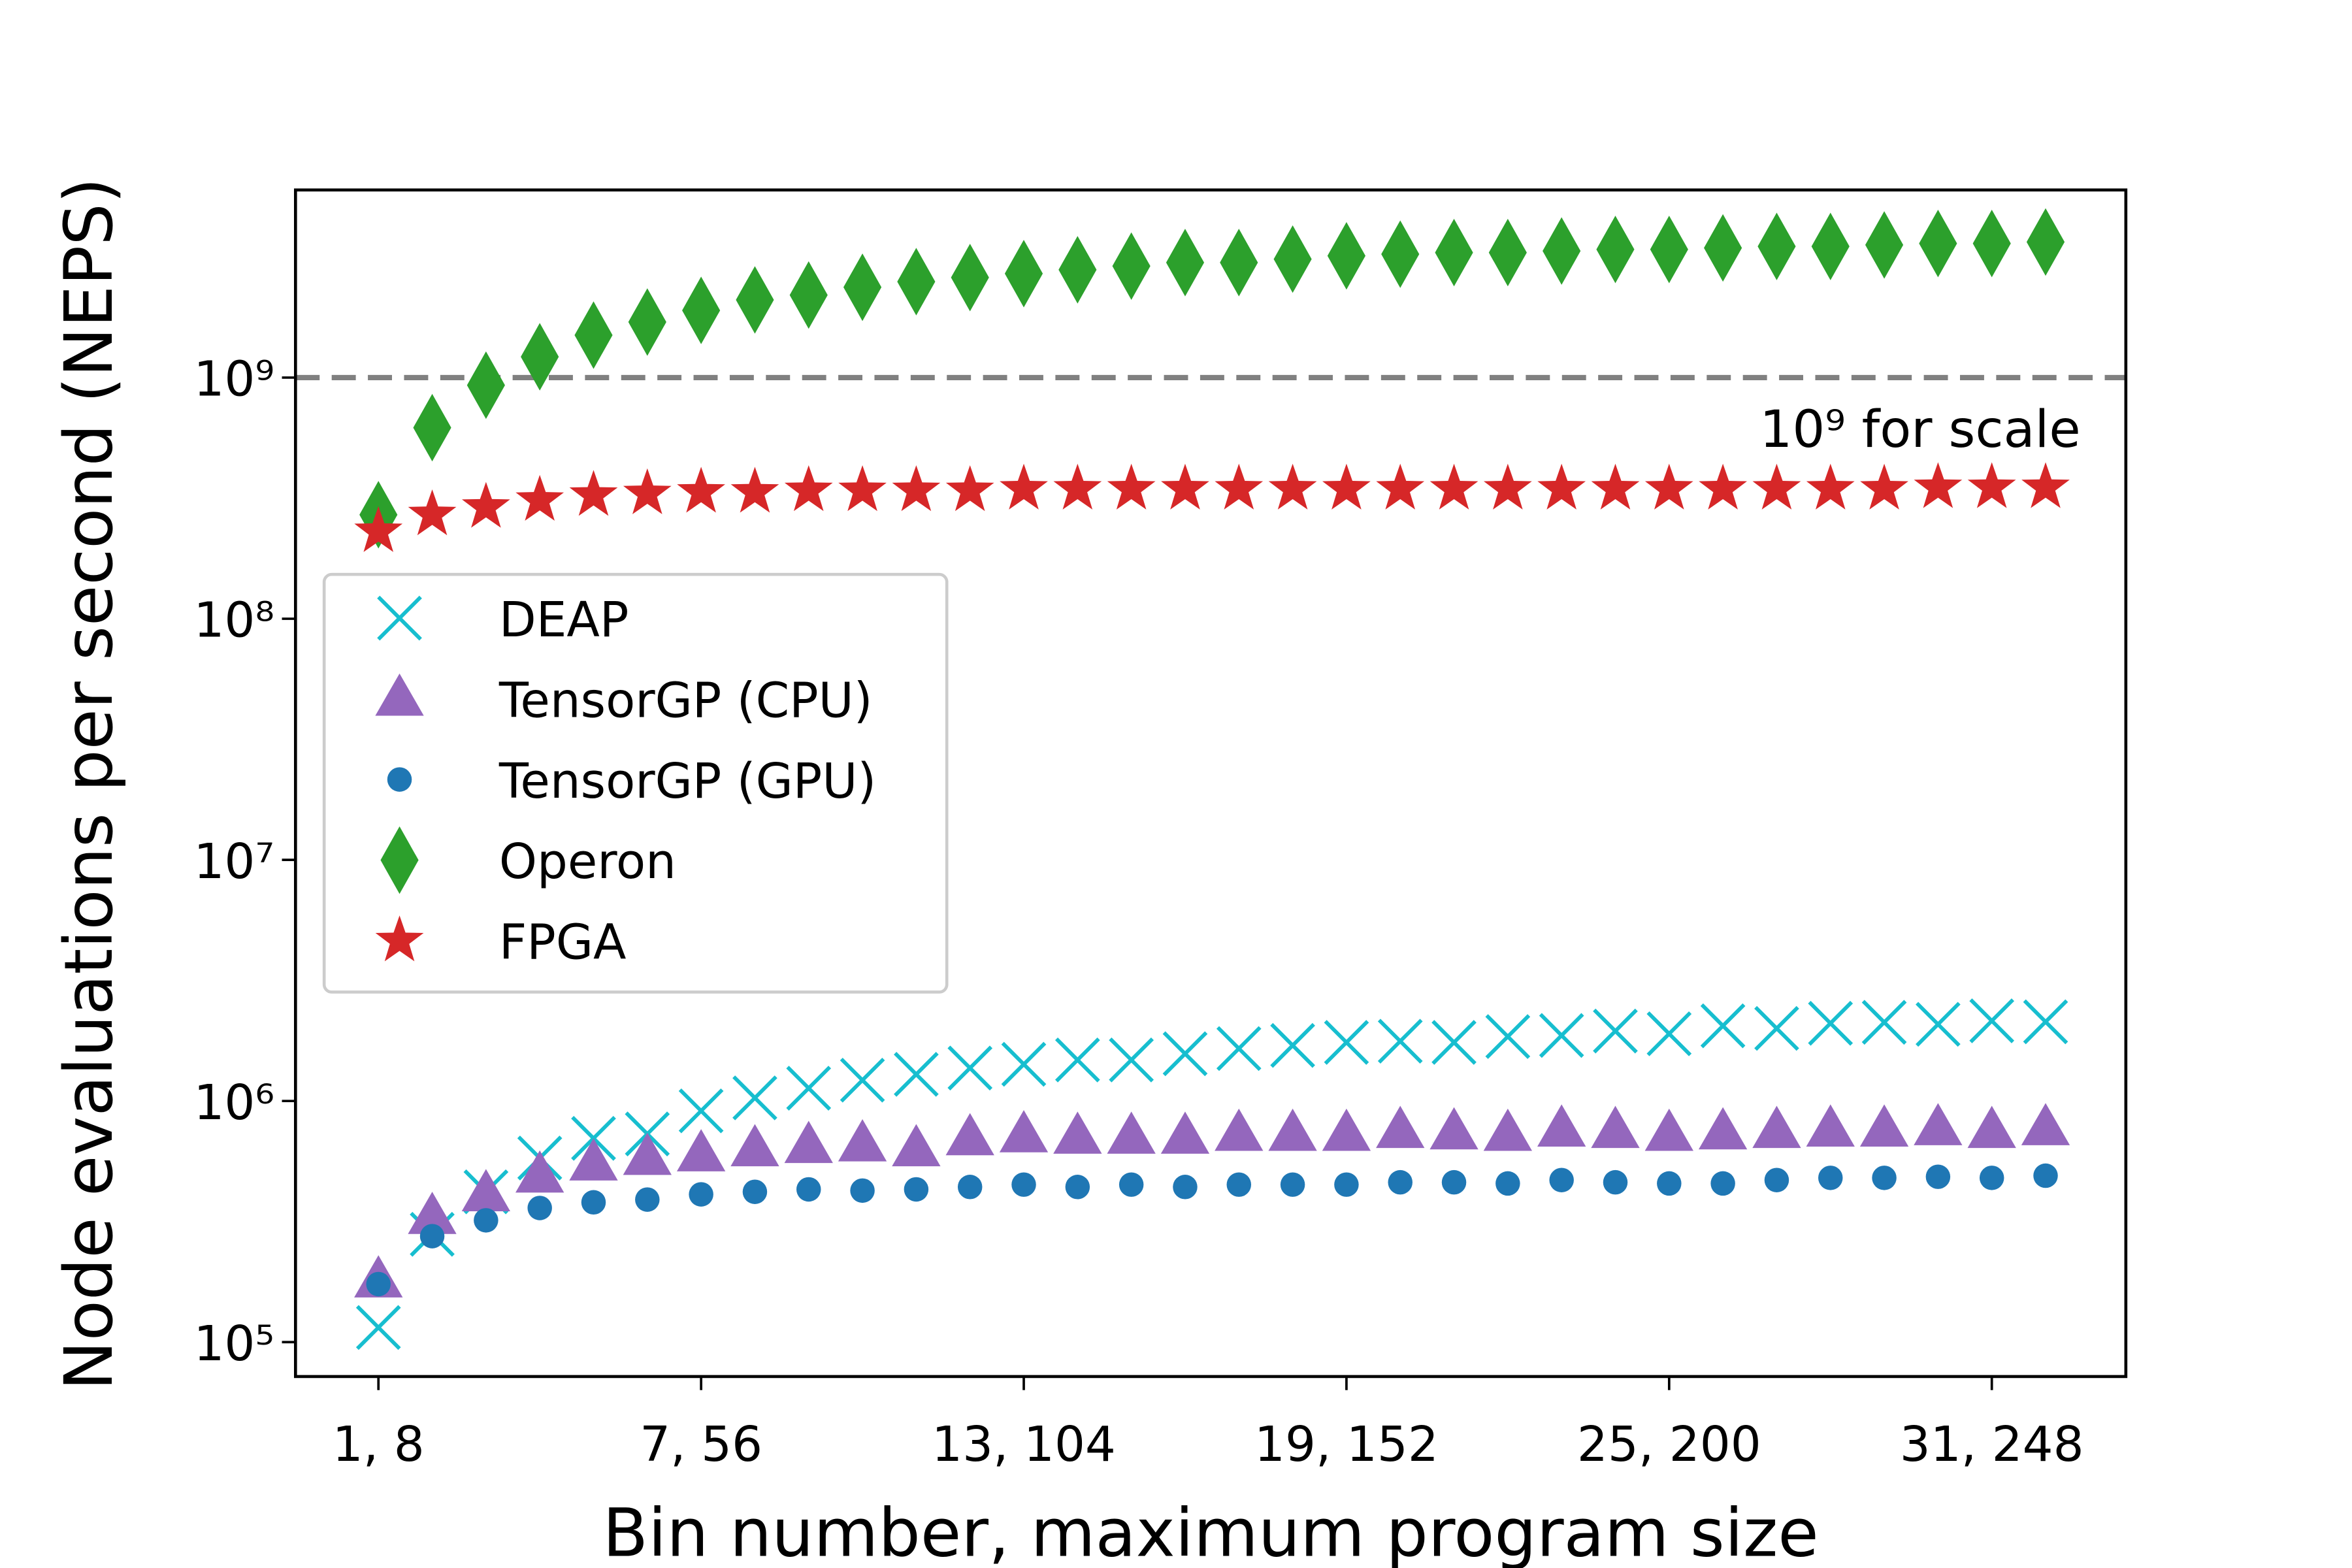 The height and width of the screenshot is (1568, 2352). I want to click on y-tick-label: 10⁹, so click(233, 379).